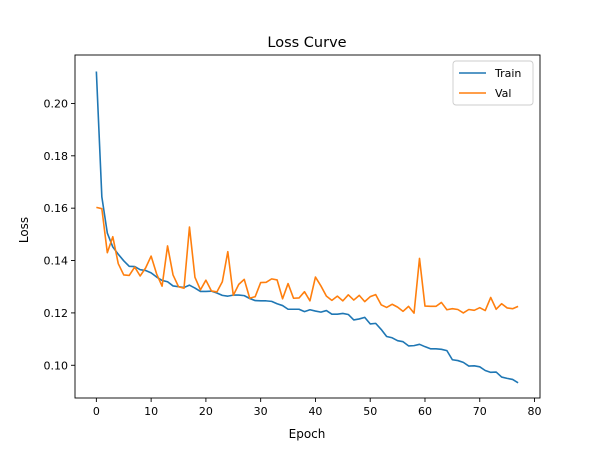 The width and height of the screenshot is (600, 450). I want to click on x-tick-label: 80, so click(535, 411).